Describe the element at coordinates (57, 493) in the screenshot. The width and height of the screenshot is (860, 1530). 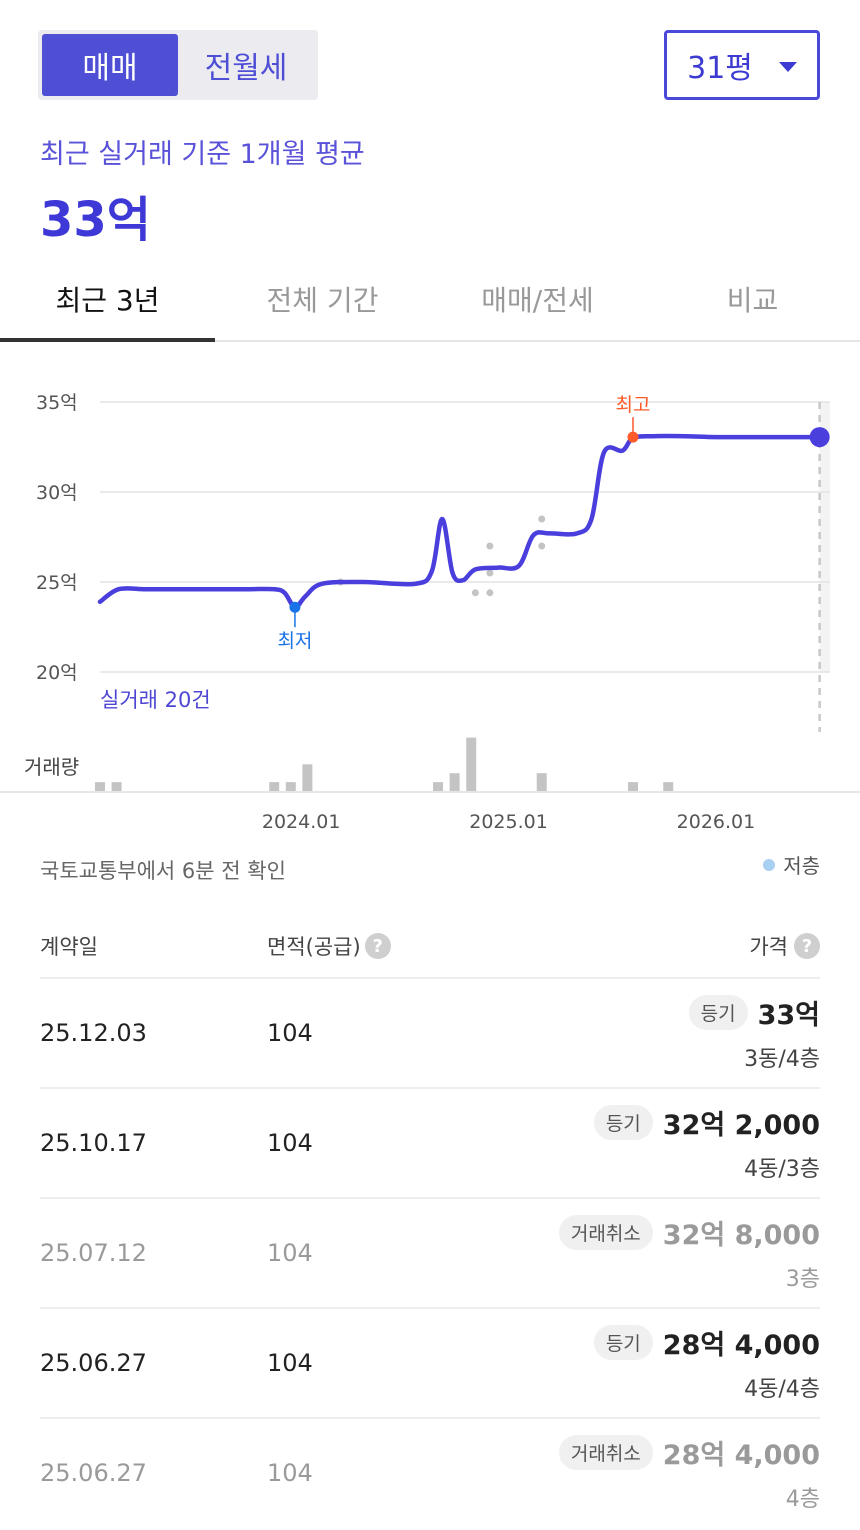
I see `y-tick-label: 30억` at that location.